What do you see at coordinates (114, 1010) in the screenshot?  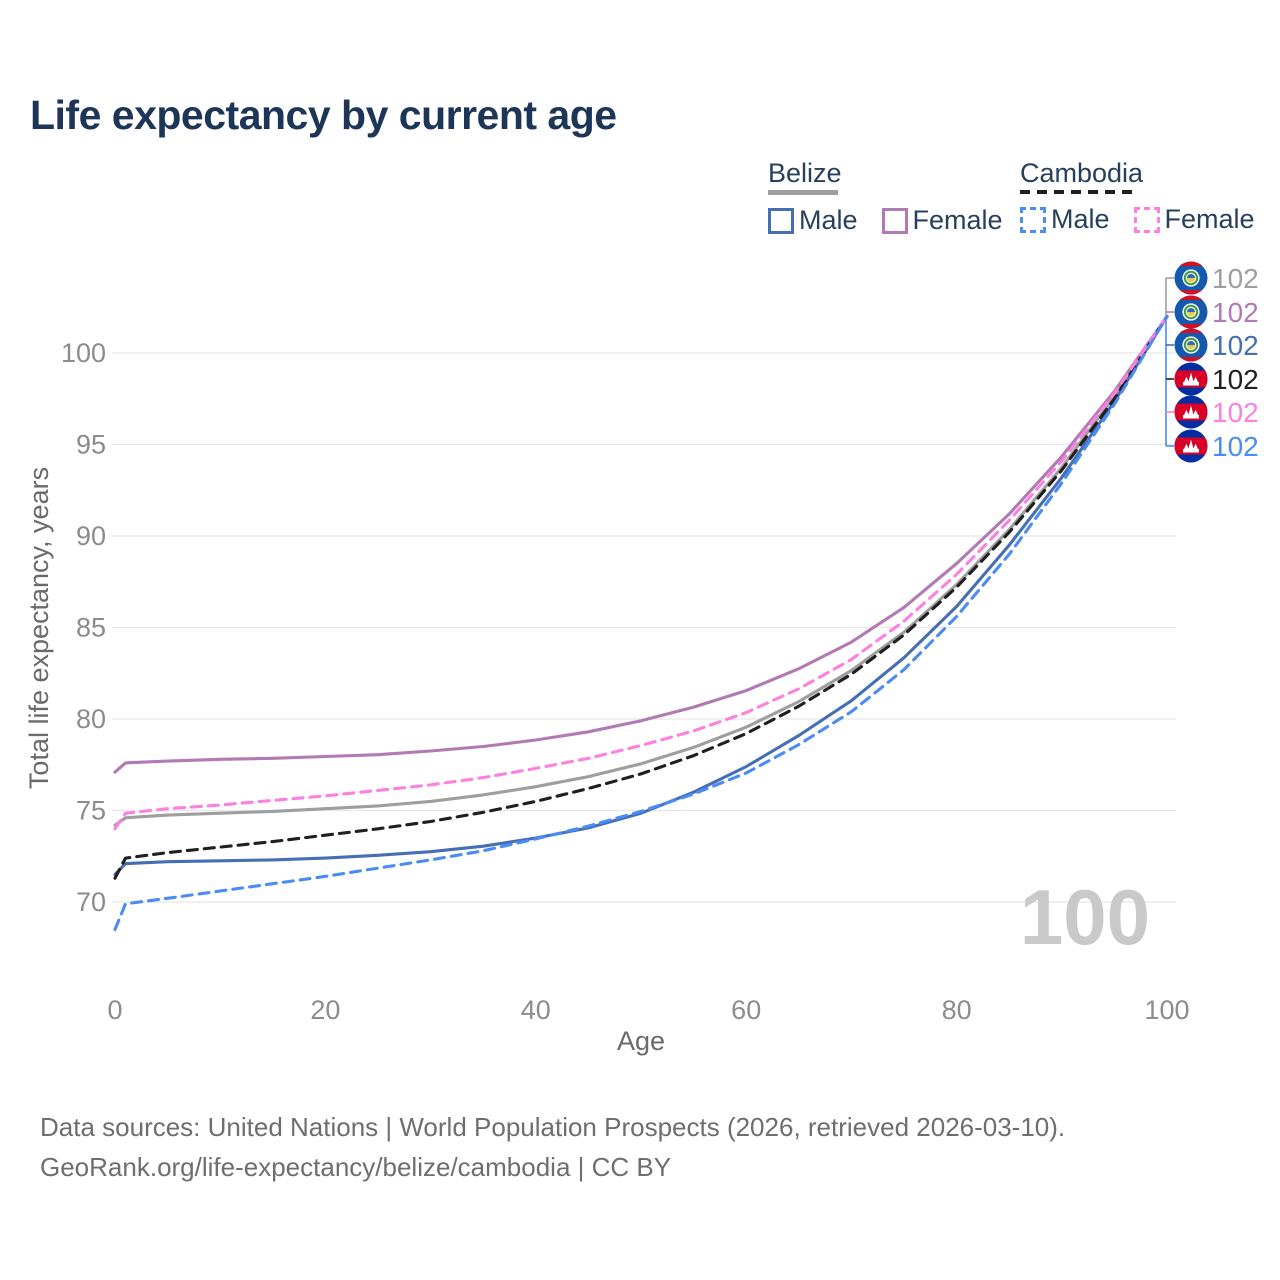 I see `x-tick-label: 0` at bounding box center [114, 1010].